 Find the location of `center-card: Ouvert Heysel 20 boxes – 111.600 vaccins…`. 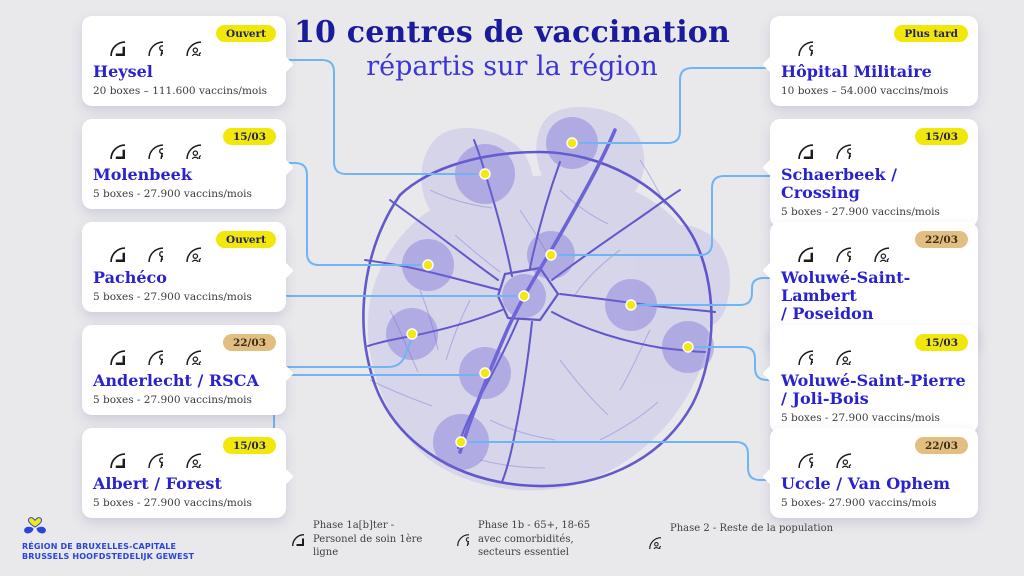

center-card: Ouvert Heysel 20 boxes – 111.600 vaccins… is located at coordinates (184, 61).